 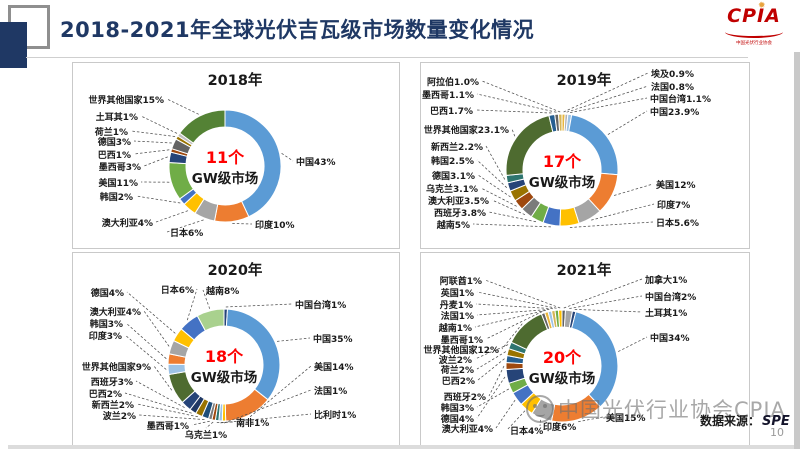 What do you see at coordinates (559, 427) in the screenshot?
I see `segment-label-印度: 印度6%` at bounding box center [559, 427].